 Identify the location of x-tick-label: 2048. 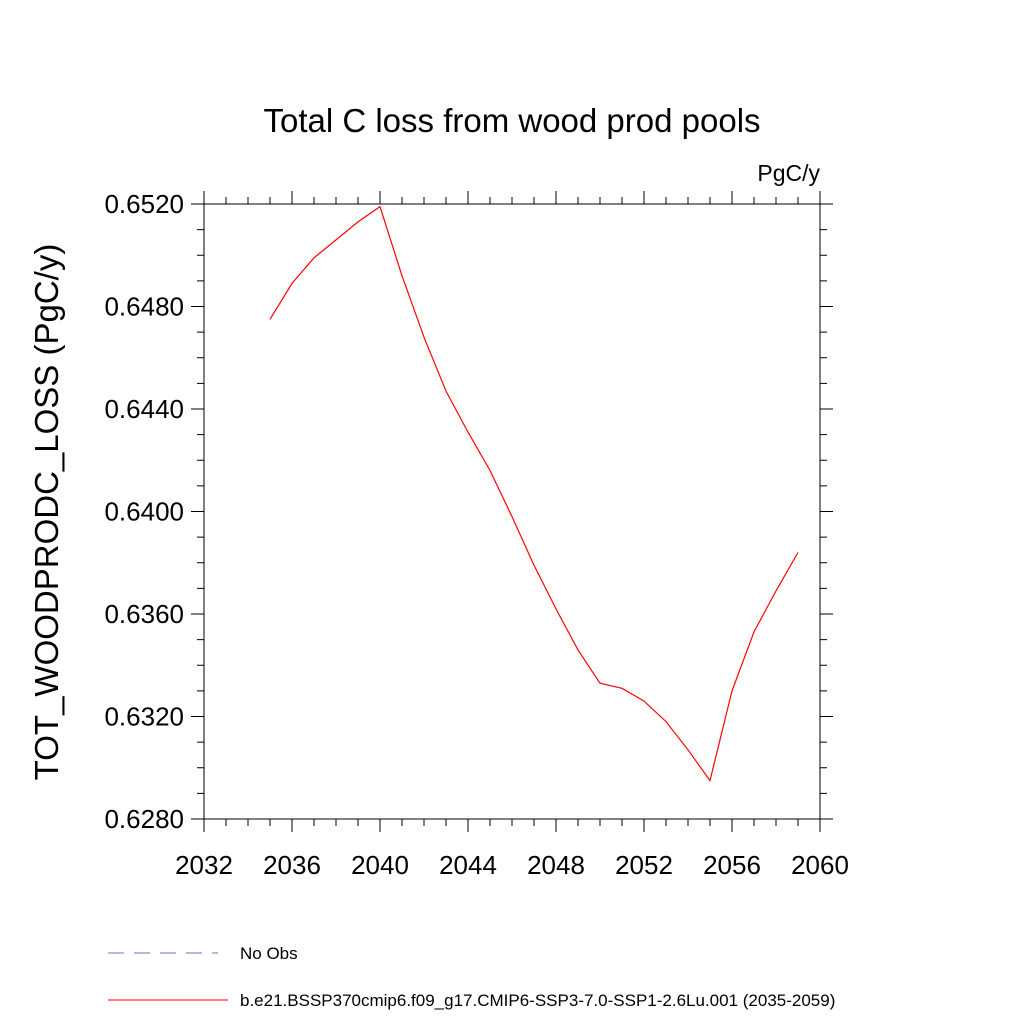
(556, 865).